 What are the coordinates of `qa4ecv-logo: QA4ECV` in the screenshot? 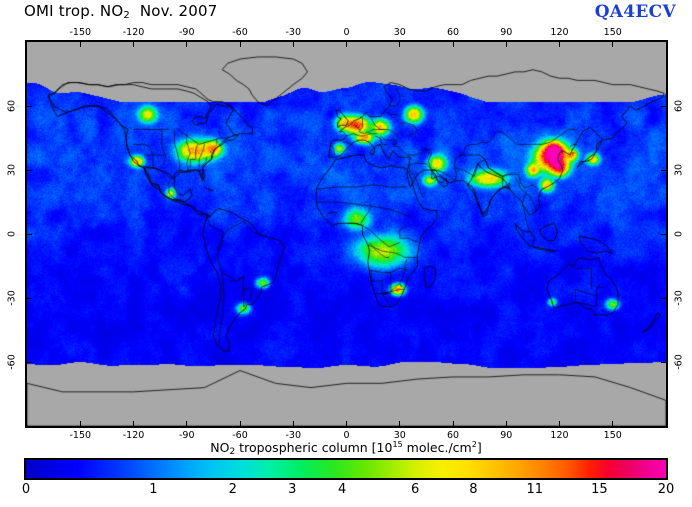 It's located at (635, 12).